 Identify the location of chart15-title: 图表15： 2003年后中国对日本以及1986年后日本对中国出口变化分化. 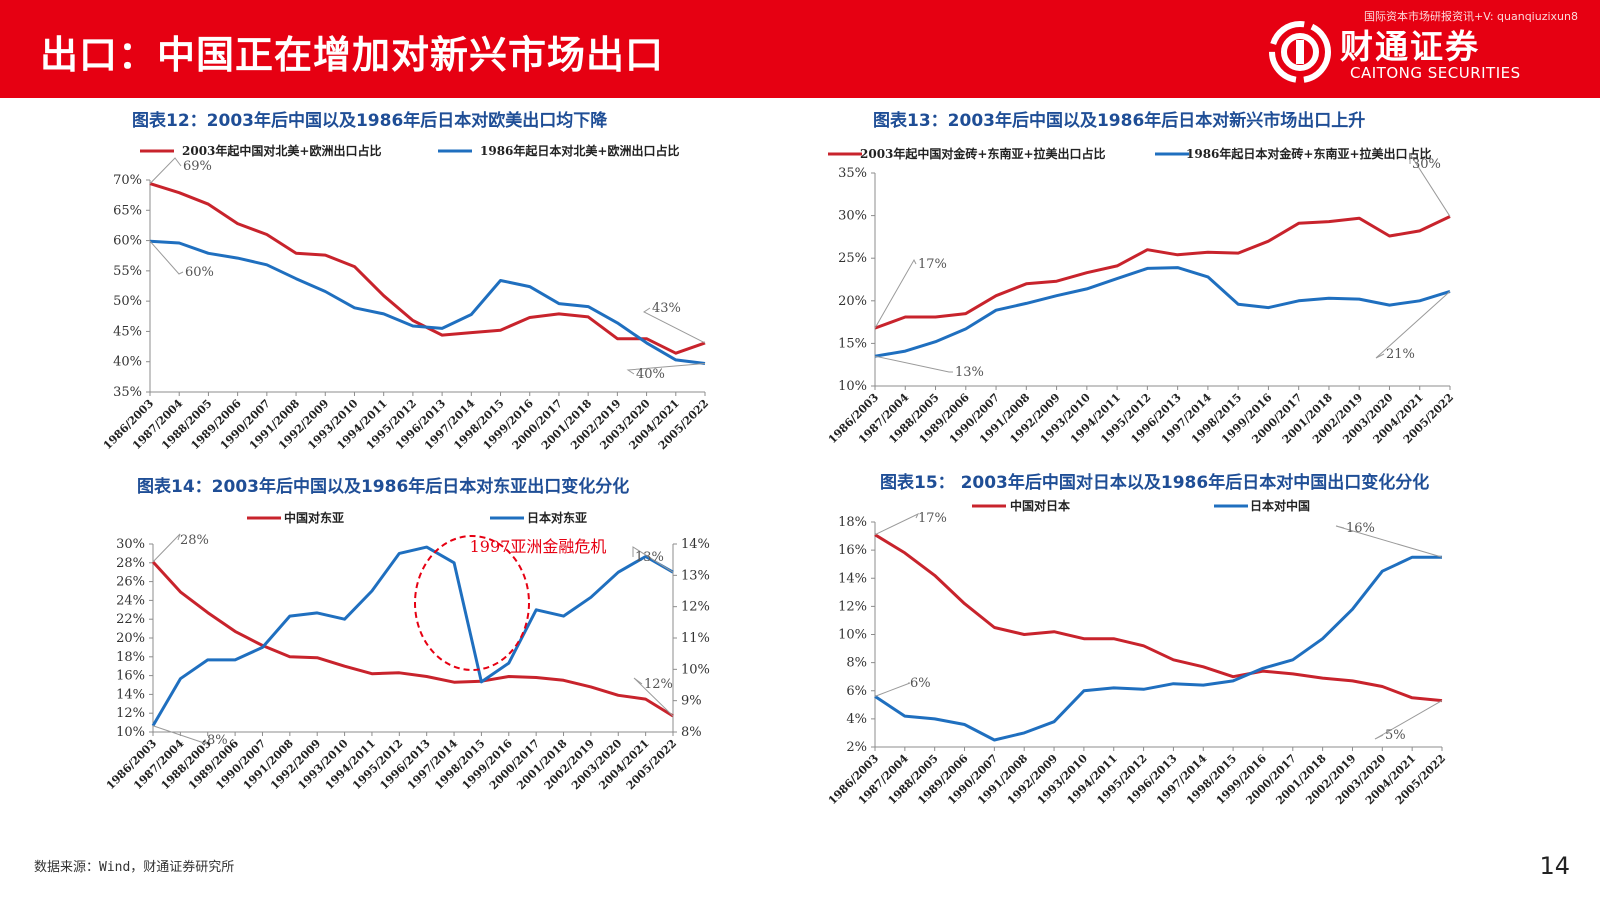
(1155, 483).